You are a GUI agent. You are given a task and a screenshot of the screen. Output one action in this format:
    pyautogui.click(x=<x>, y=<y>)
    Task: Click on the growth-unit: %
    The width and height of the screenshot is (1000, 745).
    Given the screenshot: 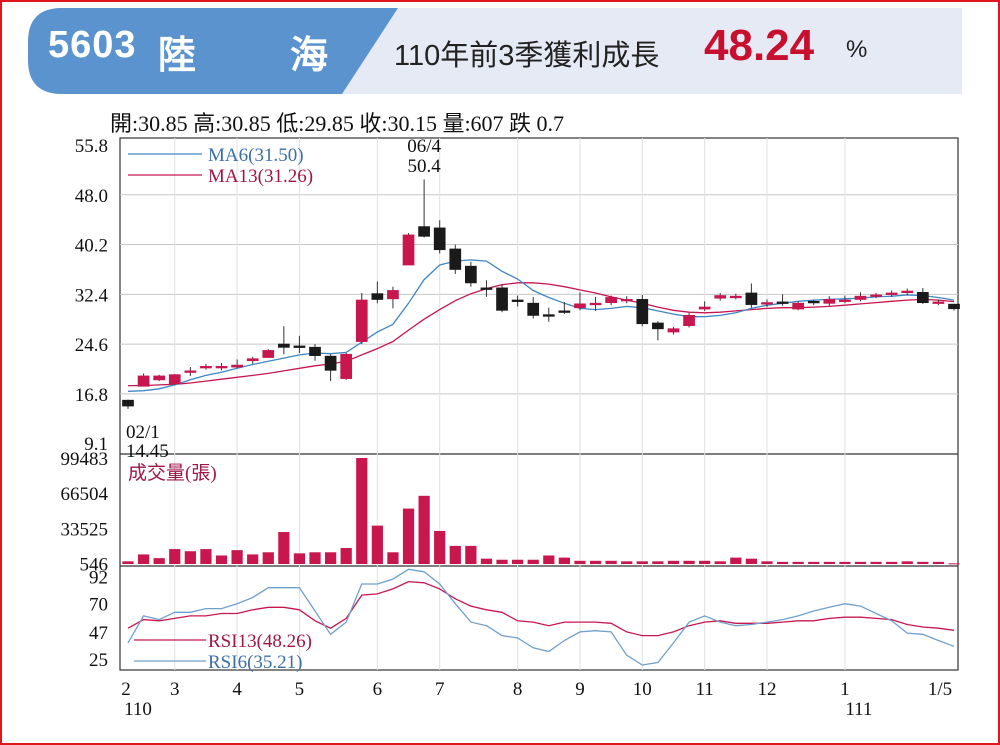 What is the action you would take?
    pyautogui.click(x=857, y=49)
    